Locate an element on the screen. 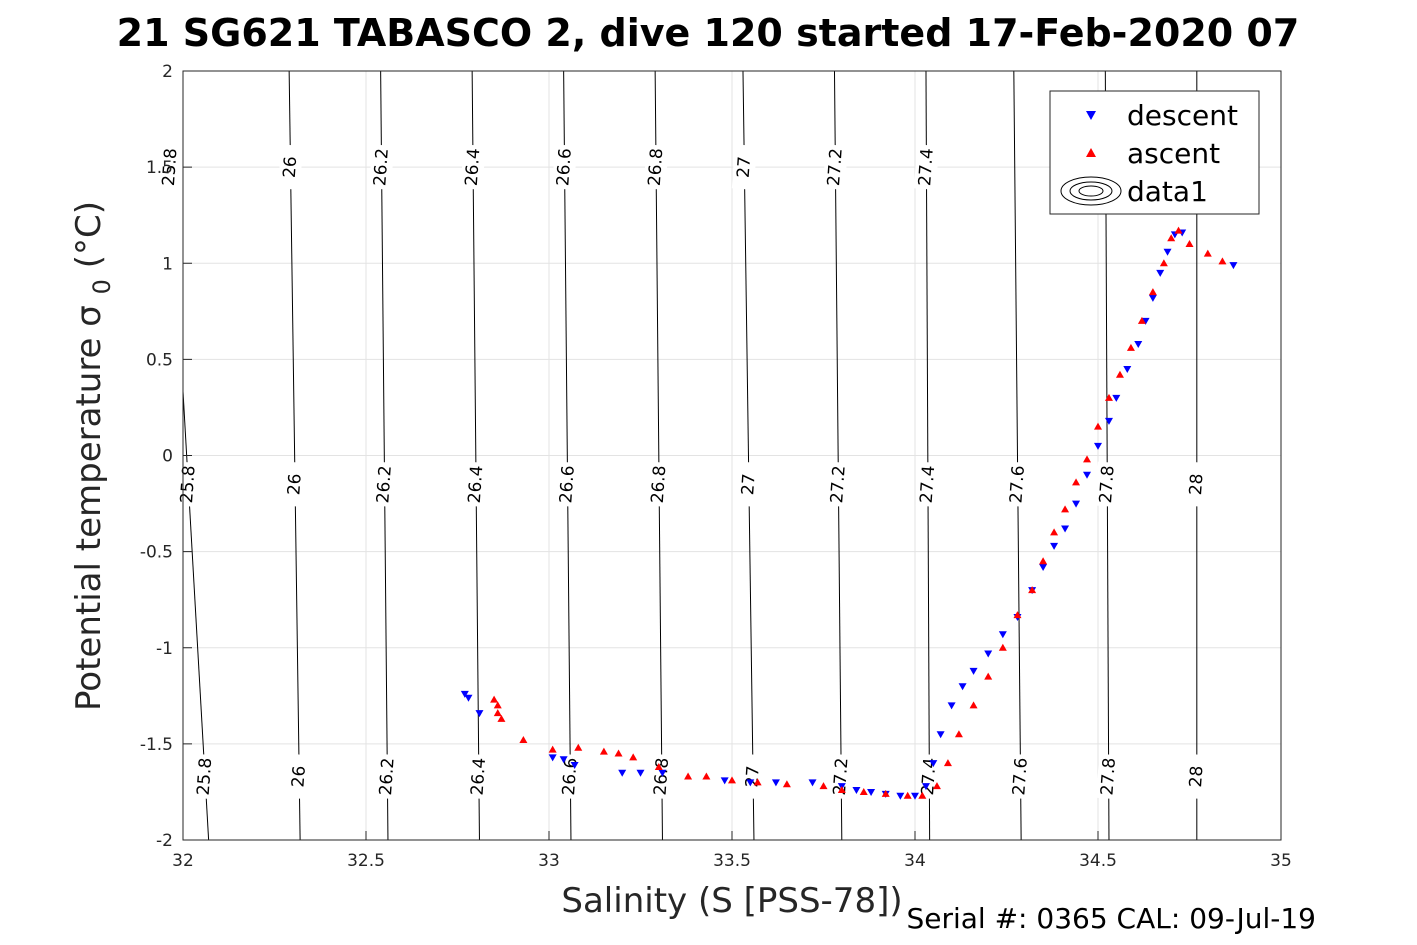  y-tick-label: 0 is located at coordinates (167, 457).